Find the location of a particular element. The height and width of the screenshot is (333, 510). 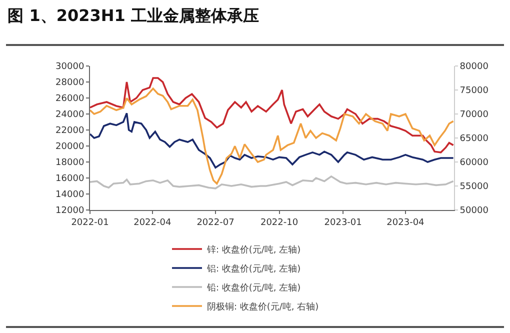

y2-tick-label: 50000 is located at coordinates (474, 211).